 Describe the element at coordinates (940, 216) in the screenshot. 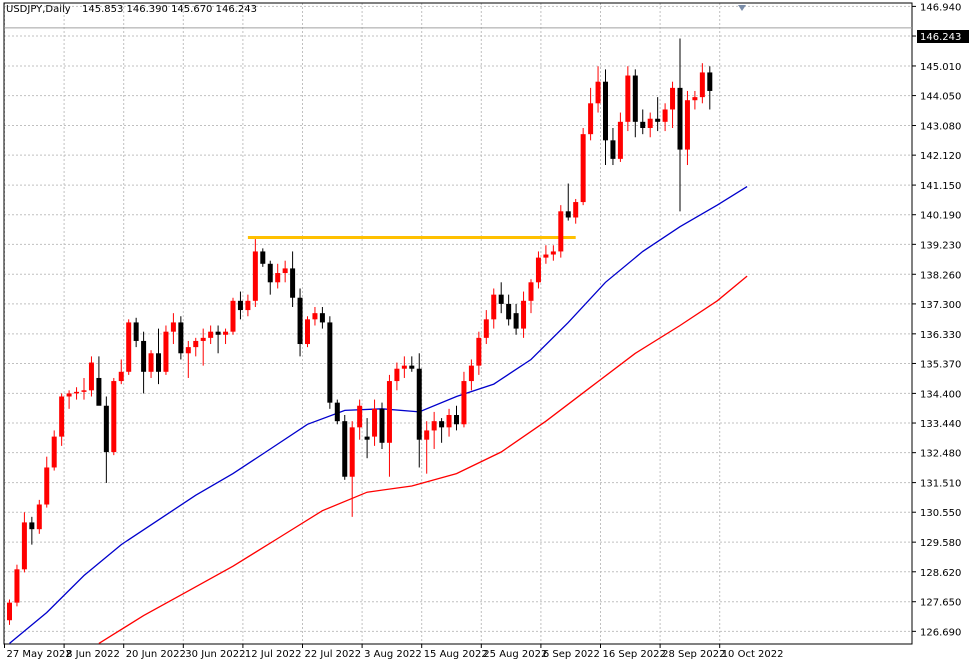

I see `y-tick-label: 140.190` at that location.